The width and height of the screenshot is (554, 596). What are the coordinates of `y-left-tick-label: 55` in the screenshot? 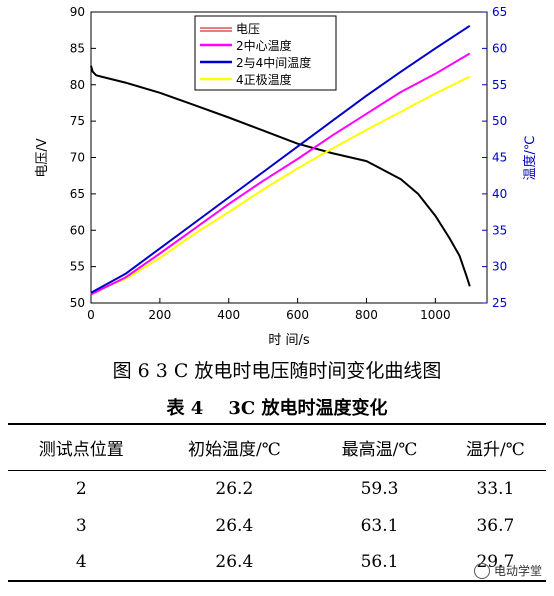 It's located at (77, 267).